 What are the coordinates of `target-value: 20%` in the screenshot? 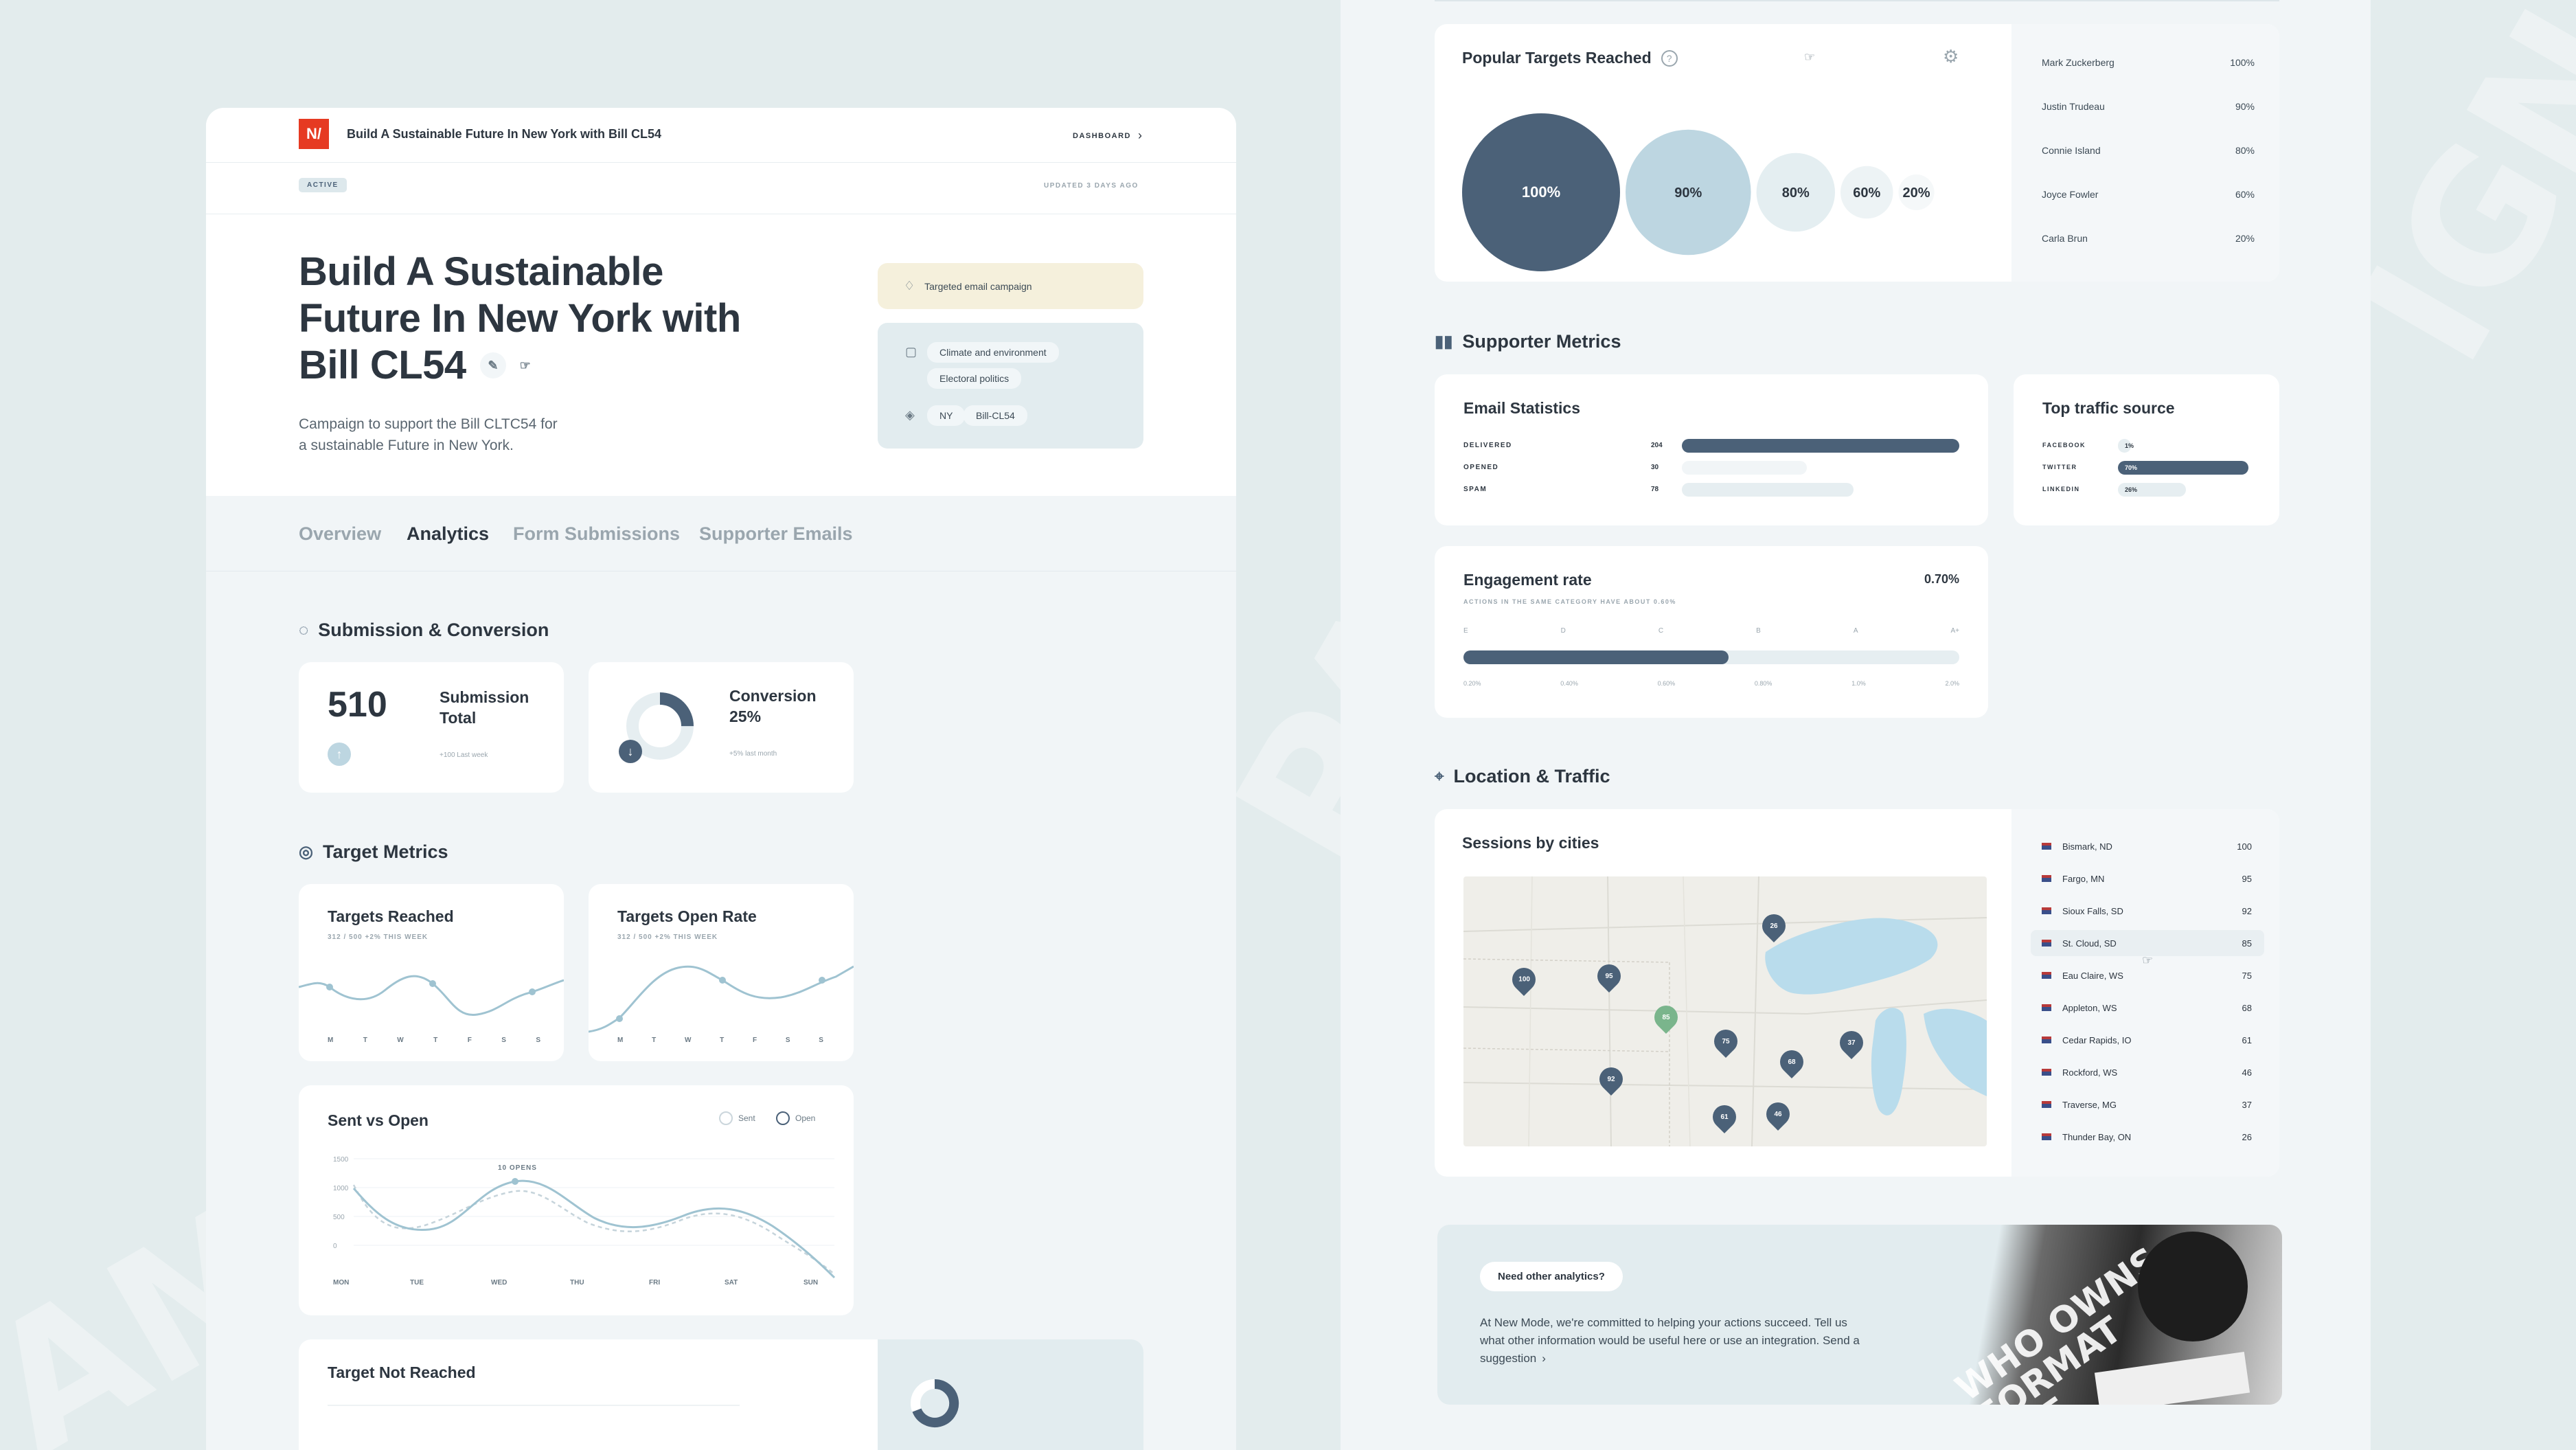 It's located at (2245, 239).